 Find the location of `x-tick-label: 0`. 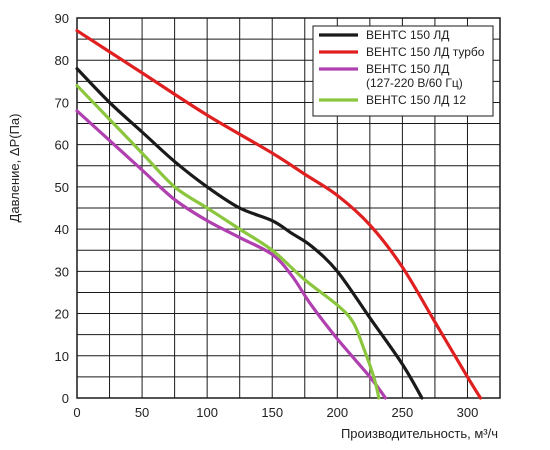

x-tick-label: 0 is located at coordinates (76, 412).